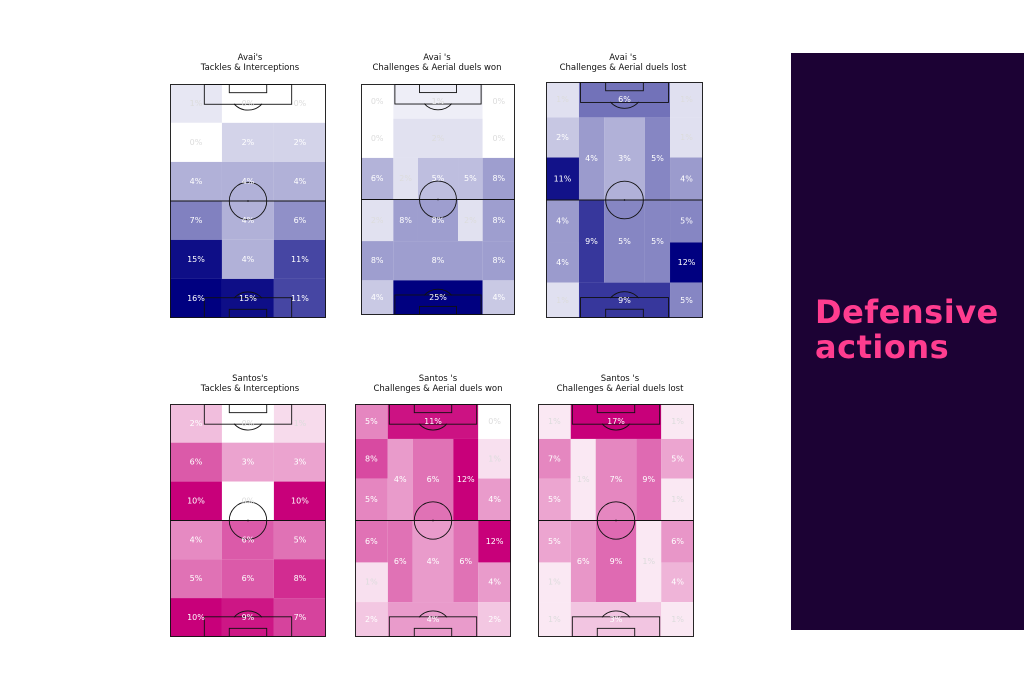 The height and width of the screenshot is (683, 1024). I want to click on zone-label: 12%, so click(495, 541).